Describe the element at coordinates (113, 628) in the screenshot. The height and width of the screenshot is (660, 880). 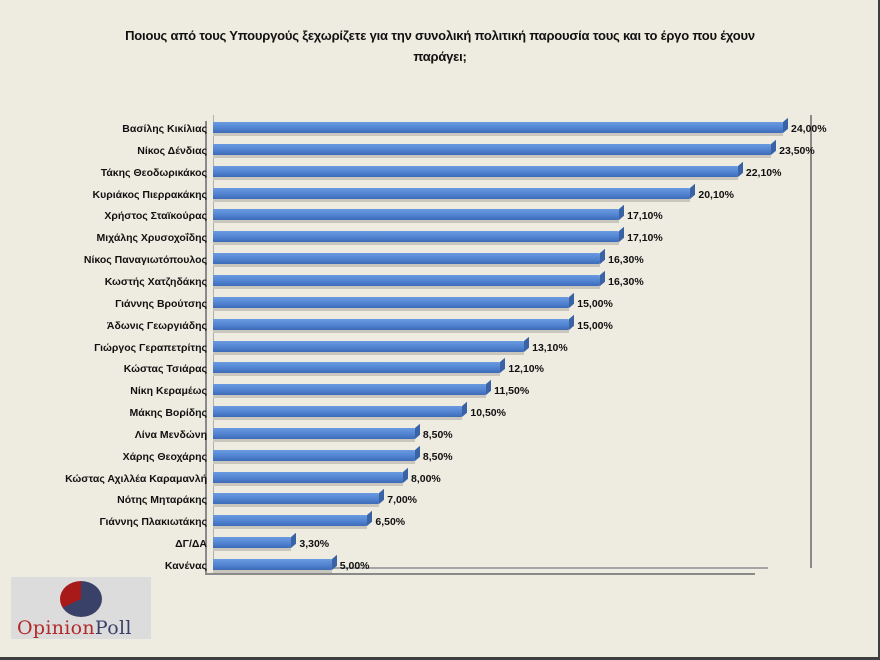
I see `logo-text-poll: Poll` at that location.